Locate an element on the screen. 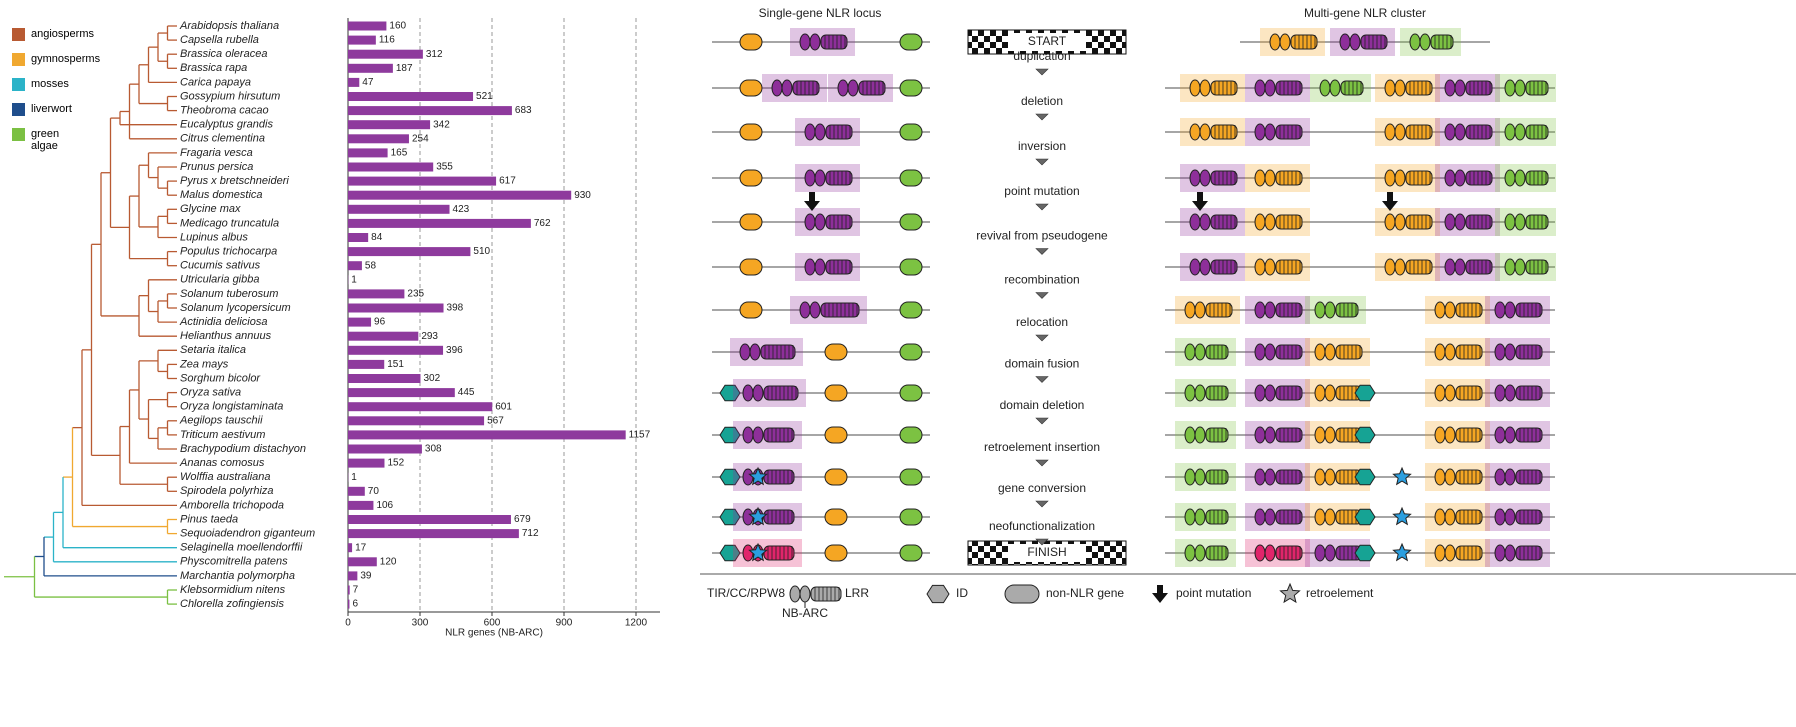 The width and height of the screenshot is (1796, 727). legend-swatch is located at coordinates (18, 59).